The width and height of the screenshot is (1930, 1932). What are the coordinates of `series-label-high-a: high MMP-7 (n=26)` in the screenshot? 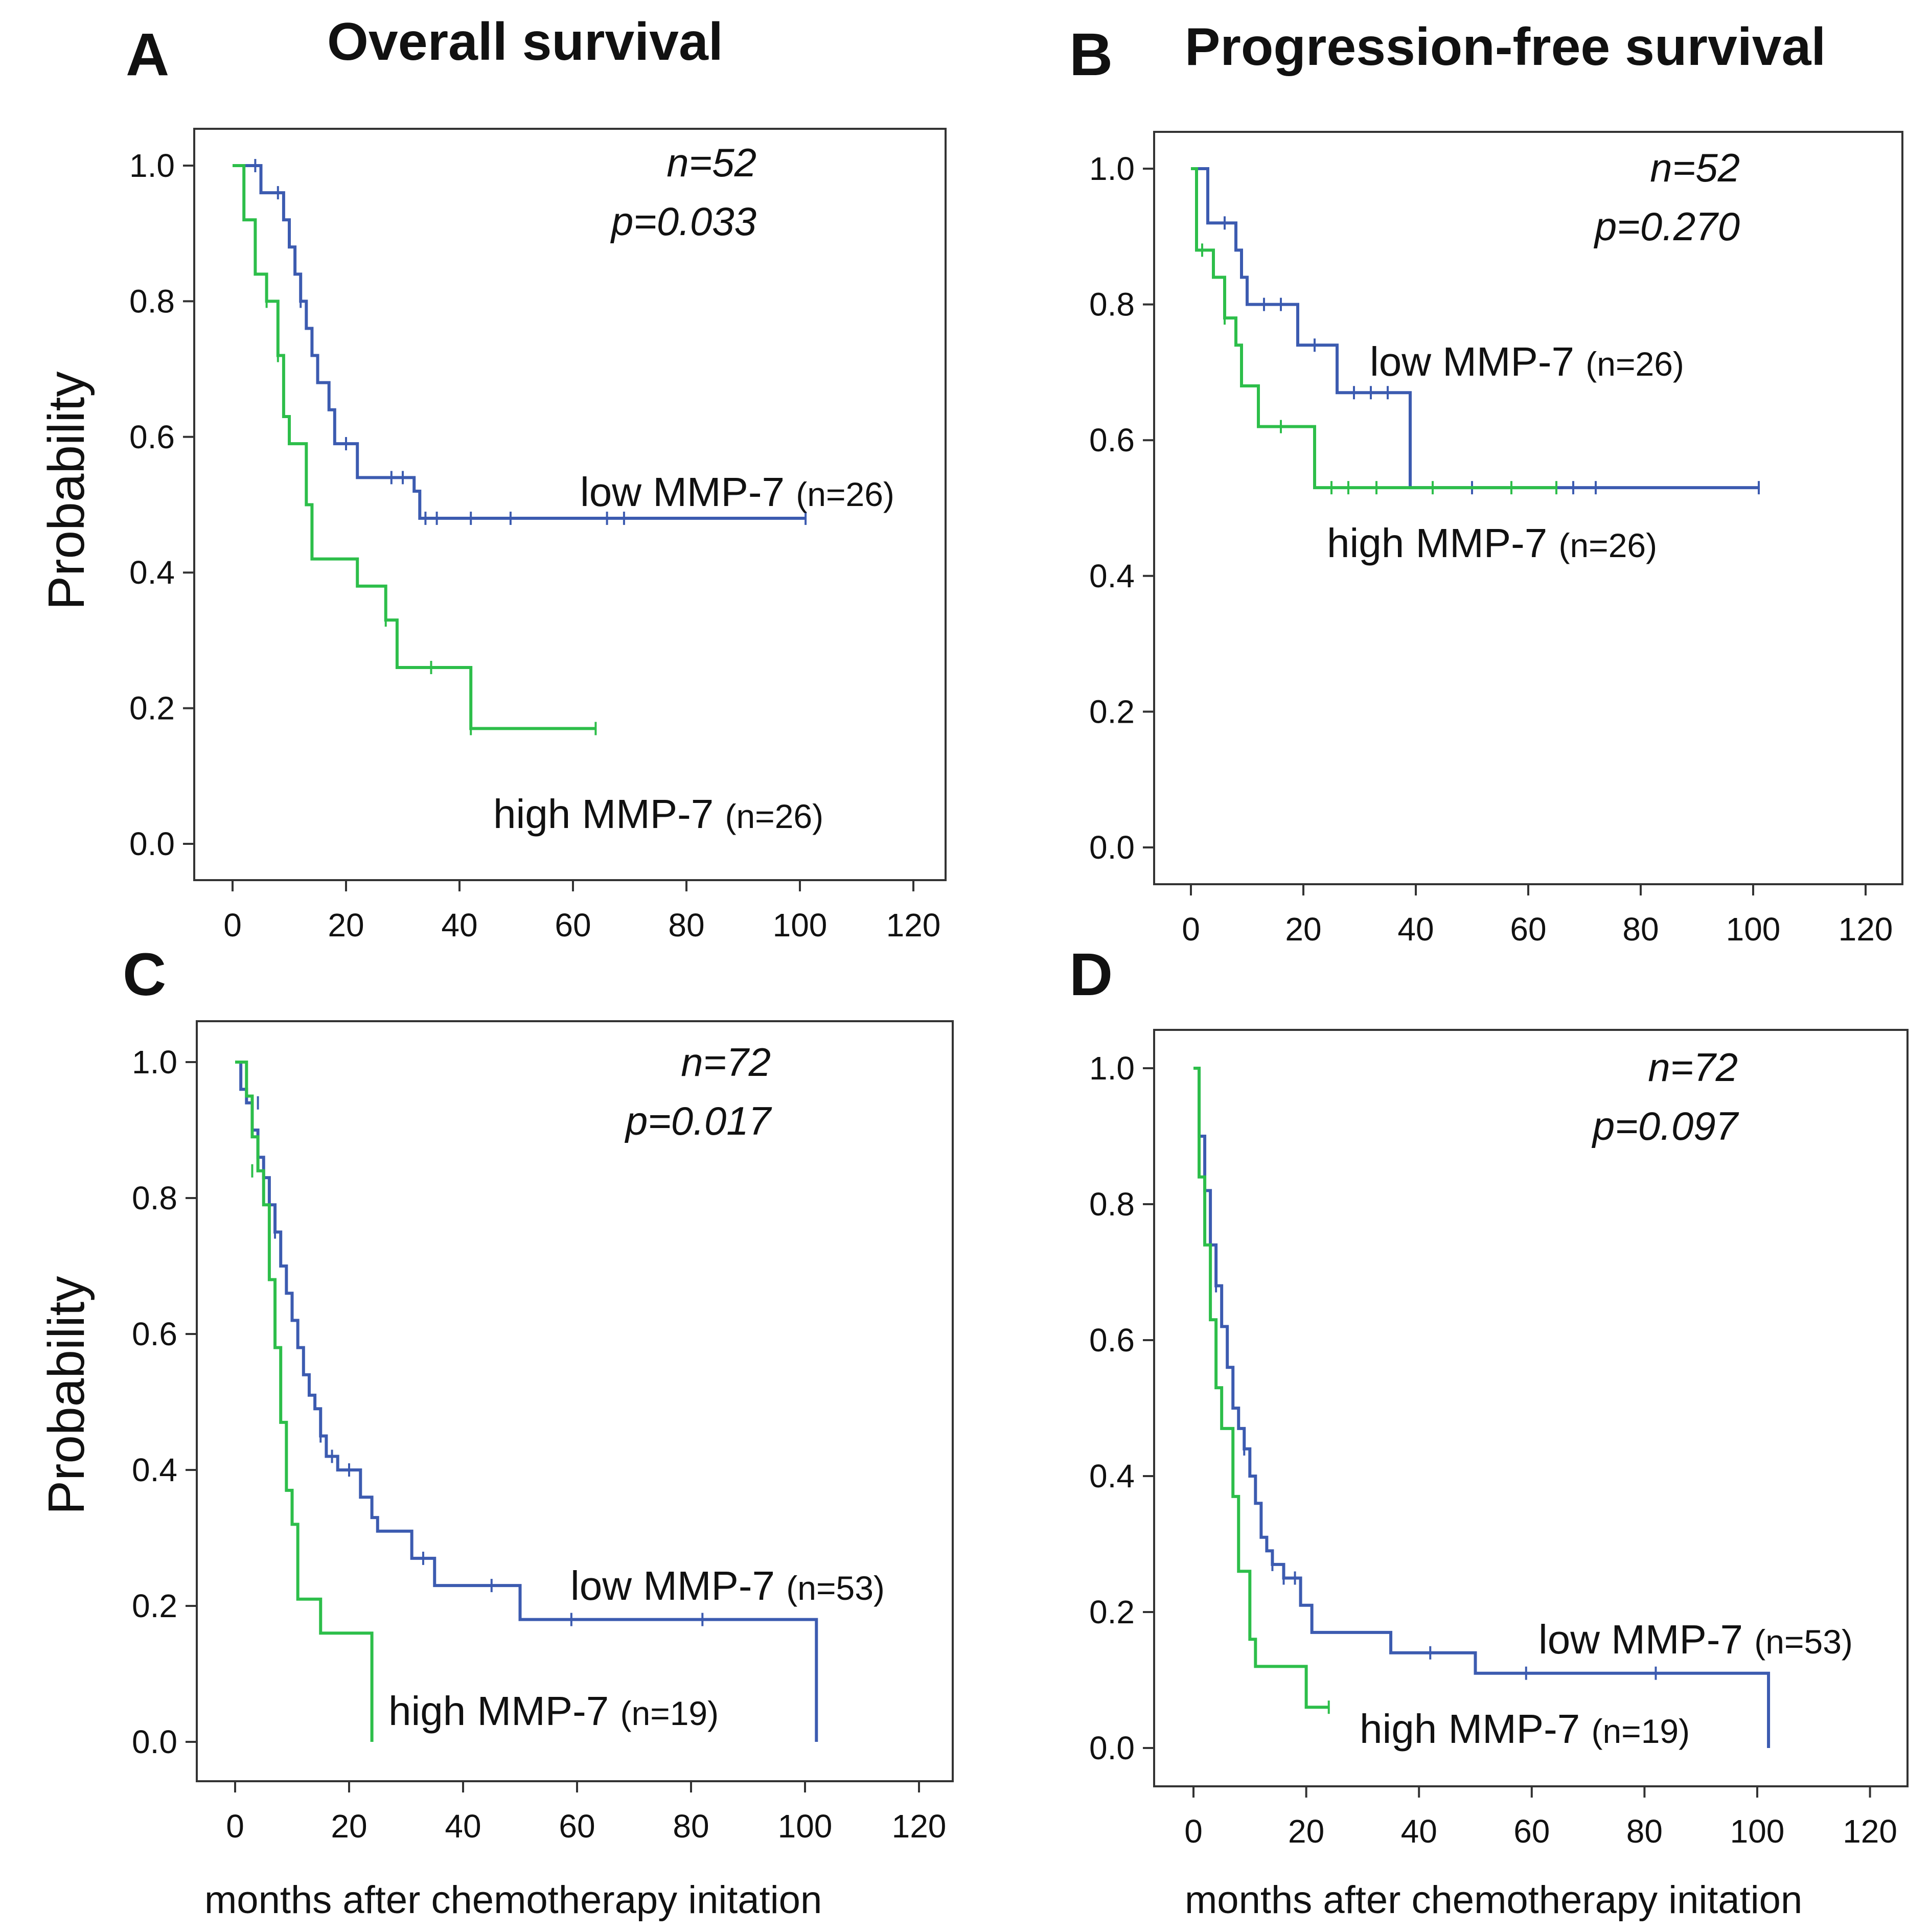 It's located at (658, 814).